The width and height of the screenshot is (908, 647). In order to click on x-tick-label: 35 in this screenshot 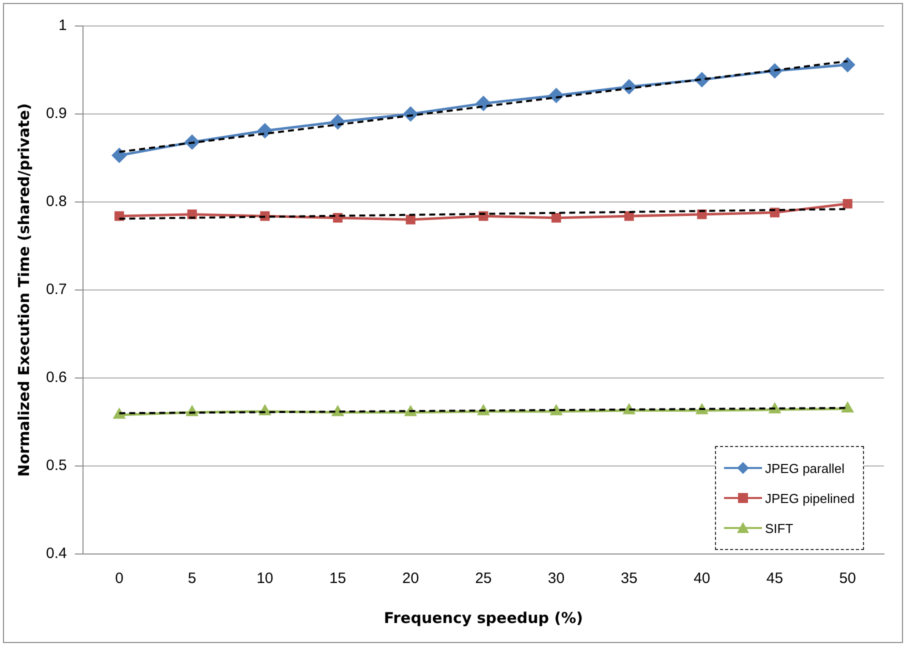, I will do `click(629, 579)`.